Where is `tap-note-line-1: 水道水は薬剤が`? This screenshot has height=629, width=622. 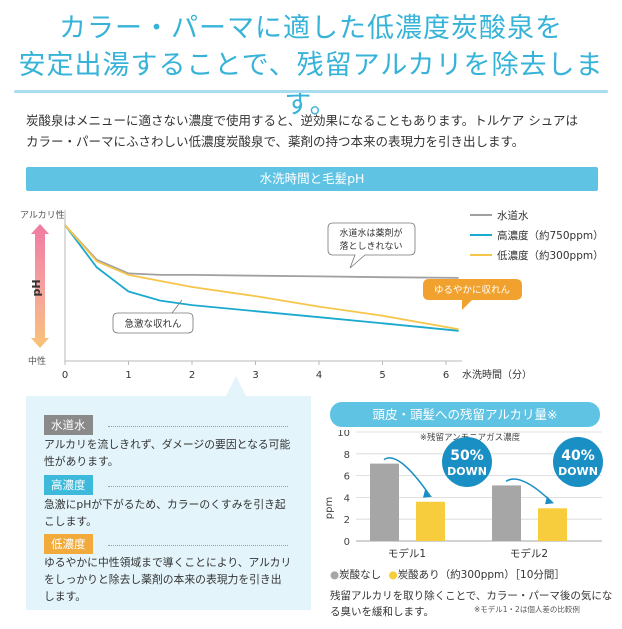
tap-note-line-1: 水道水は薬剤が is located at coordinates (370, 233).